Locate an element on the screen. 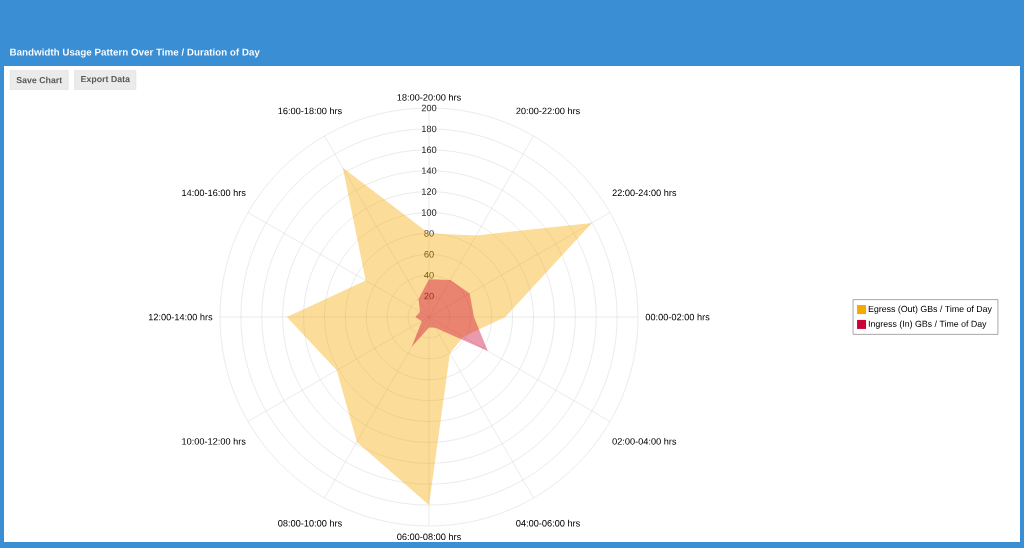  chart-title: Bandwidth Usage Pattern Over Time / Duration of Day is located at coordinates (135, 53).